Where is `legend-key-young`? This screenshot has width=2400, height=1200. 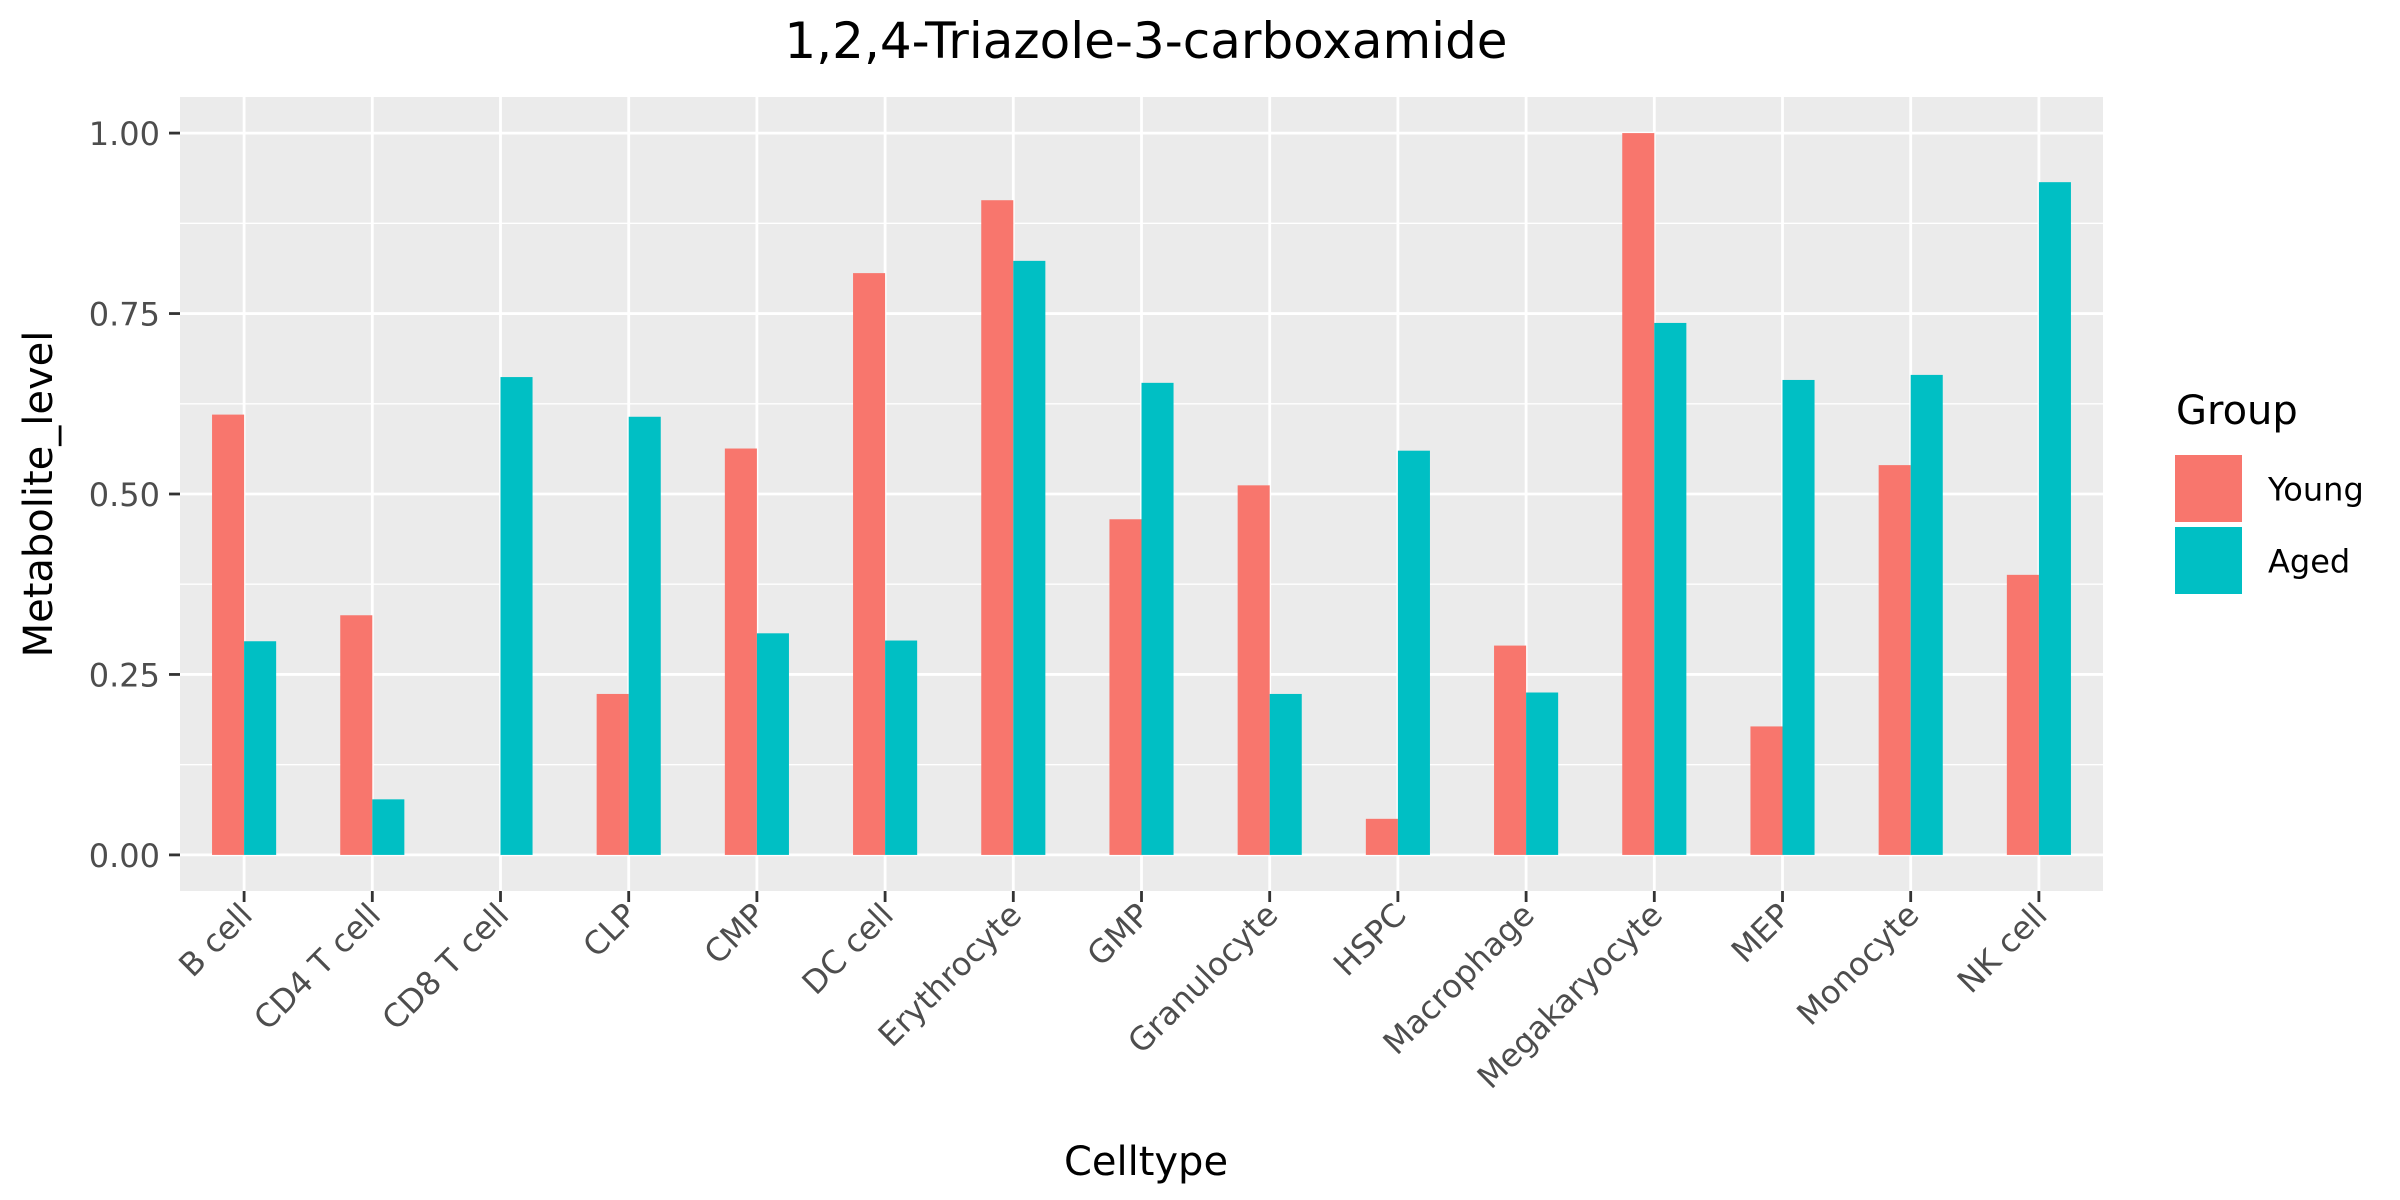
legend-key-young is located at coordinates (2208, 488).